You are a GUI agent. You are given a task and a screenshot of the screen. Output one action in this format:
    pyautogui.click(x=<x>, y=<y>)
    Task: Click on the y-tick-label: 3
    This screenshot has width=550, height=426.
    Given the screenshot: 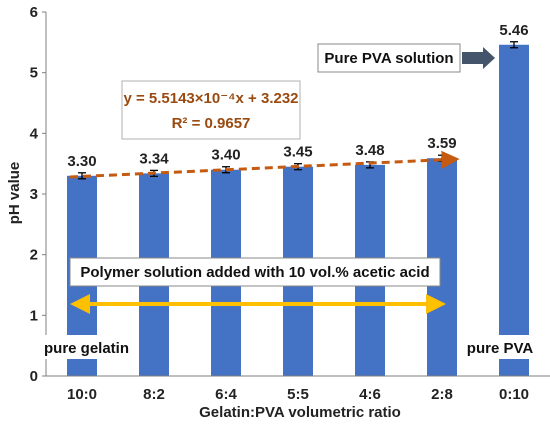 What is the action you would take?
    pyautogui.click(x=34, y=194)
    